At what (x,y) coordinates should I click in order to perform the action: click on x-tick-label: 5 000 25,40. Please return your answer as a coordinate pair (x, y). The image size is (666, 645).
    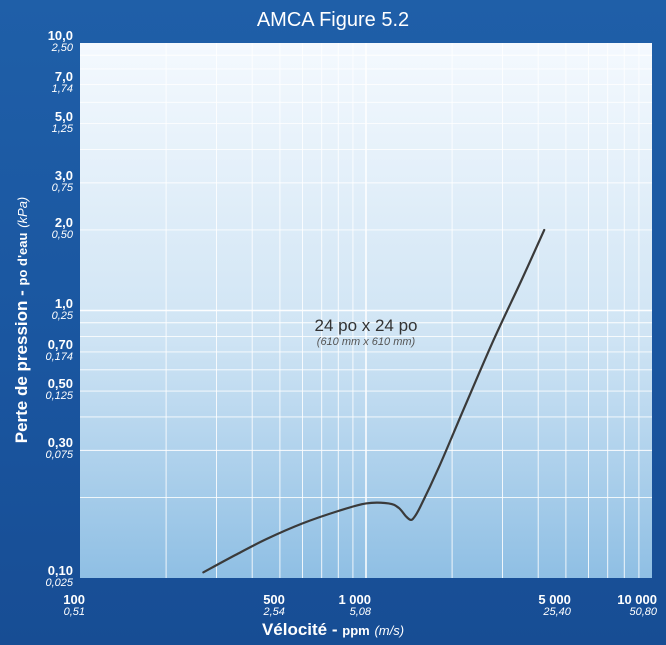
    Looking at the image, I should click on (554, 606).